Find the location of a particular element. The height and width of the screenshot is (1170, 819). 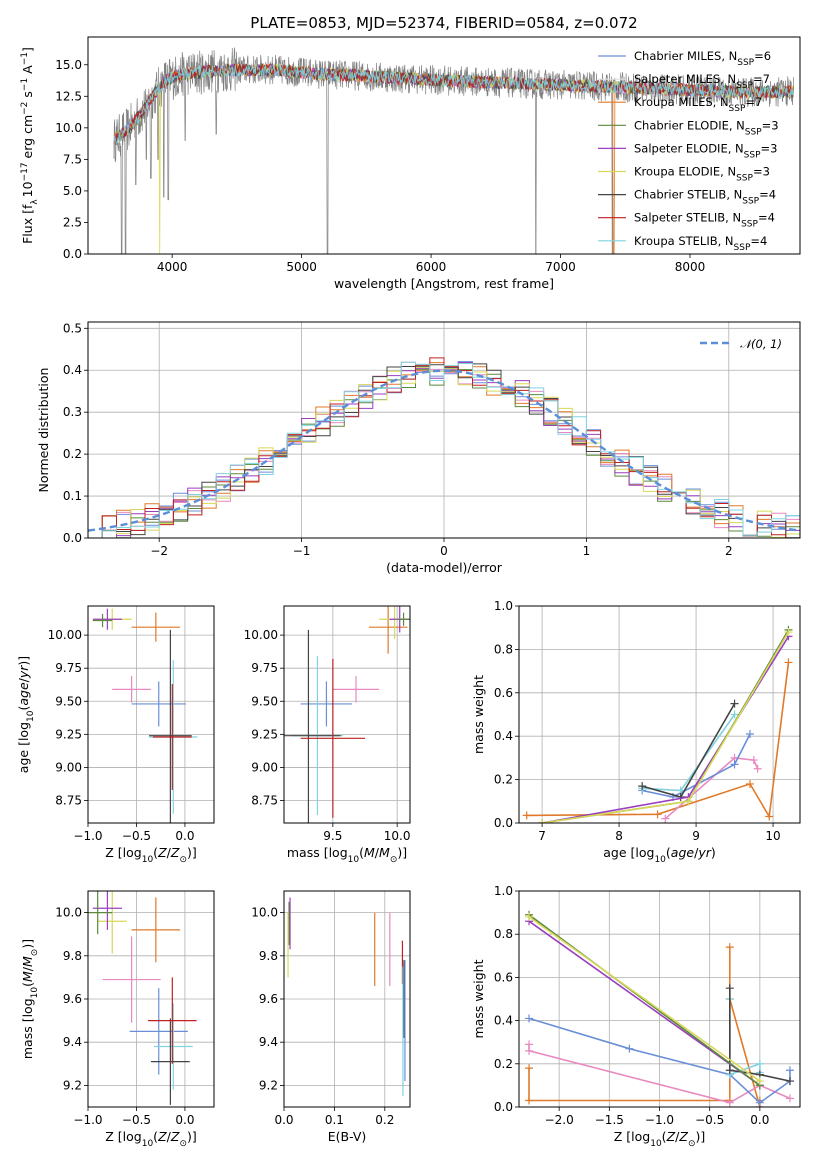

legend-name: Chabrier MILES, N is located at coordinates (685, 56).